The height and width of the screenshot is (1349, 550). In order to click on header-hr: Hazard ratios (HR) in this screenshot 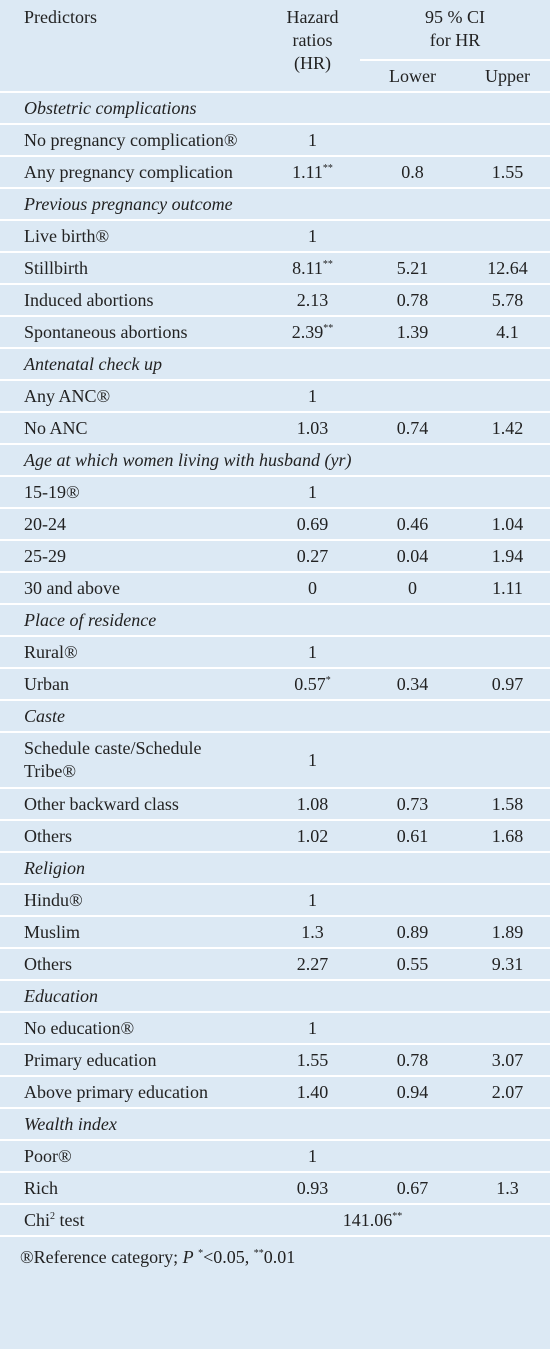, I will do `click(312, 46)`.